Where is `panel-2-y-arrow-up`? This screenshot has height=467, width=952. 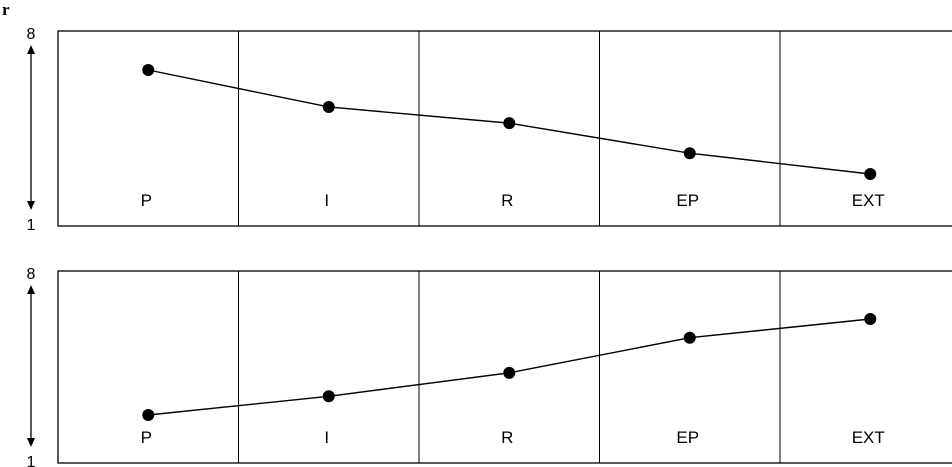
panel-2-y-arrow-up is located at coordinates (31, 289).